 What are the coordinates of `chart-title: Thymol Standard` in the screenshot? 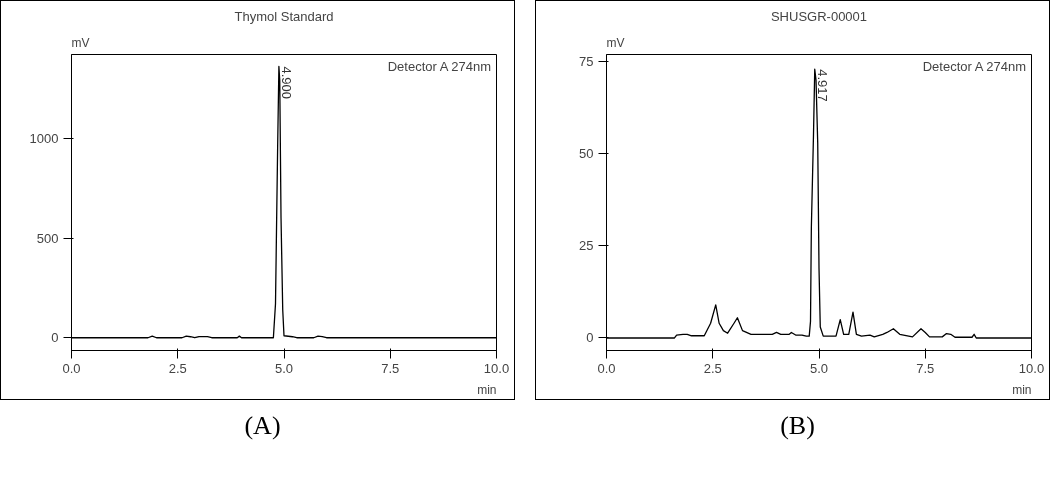 It's located at (284, 16).